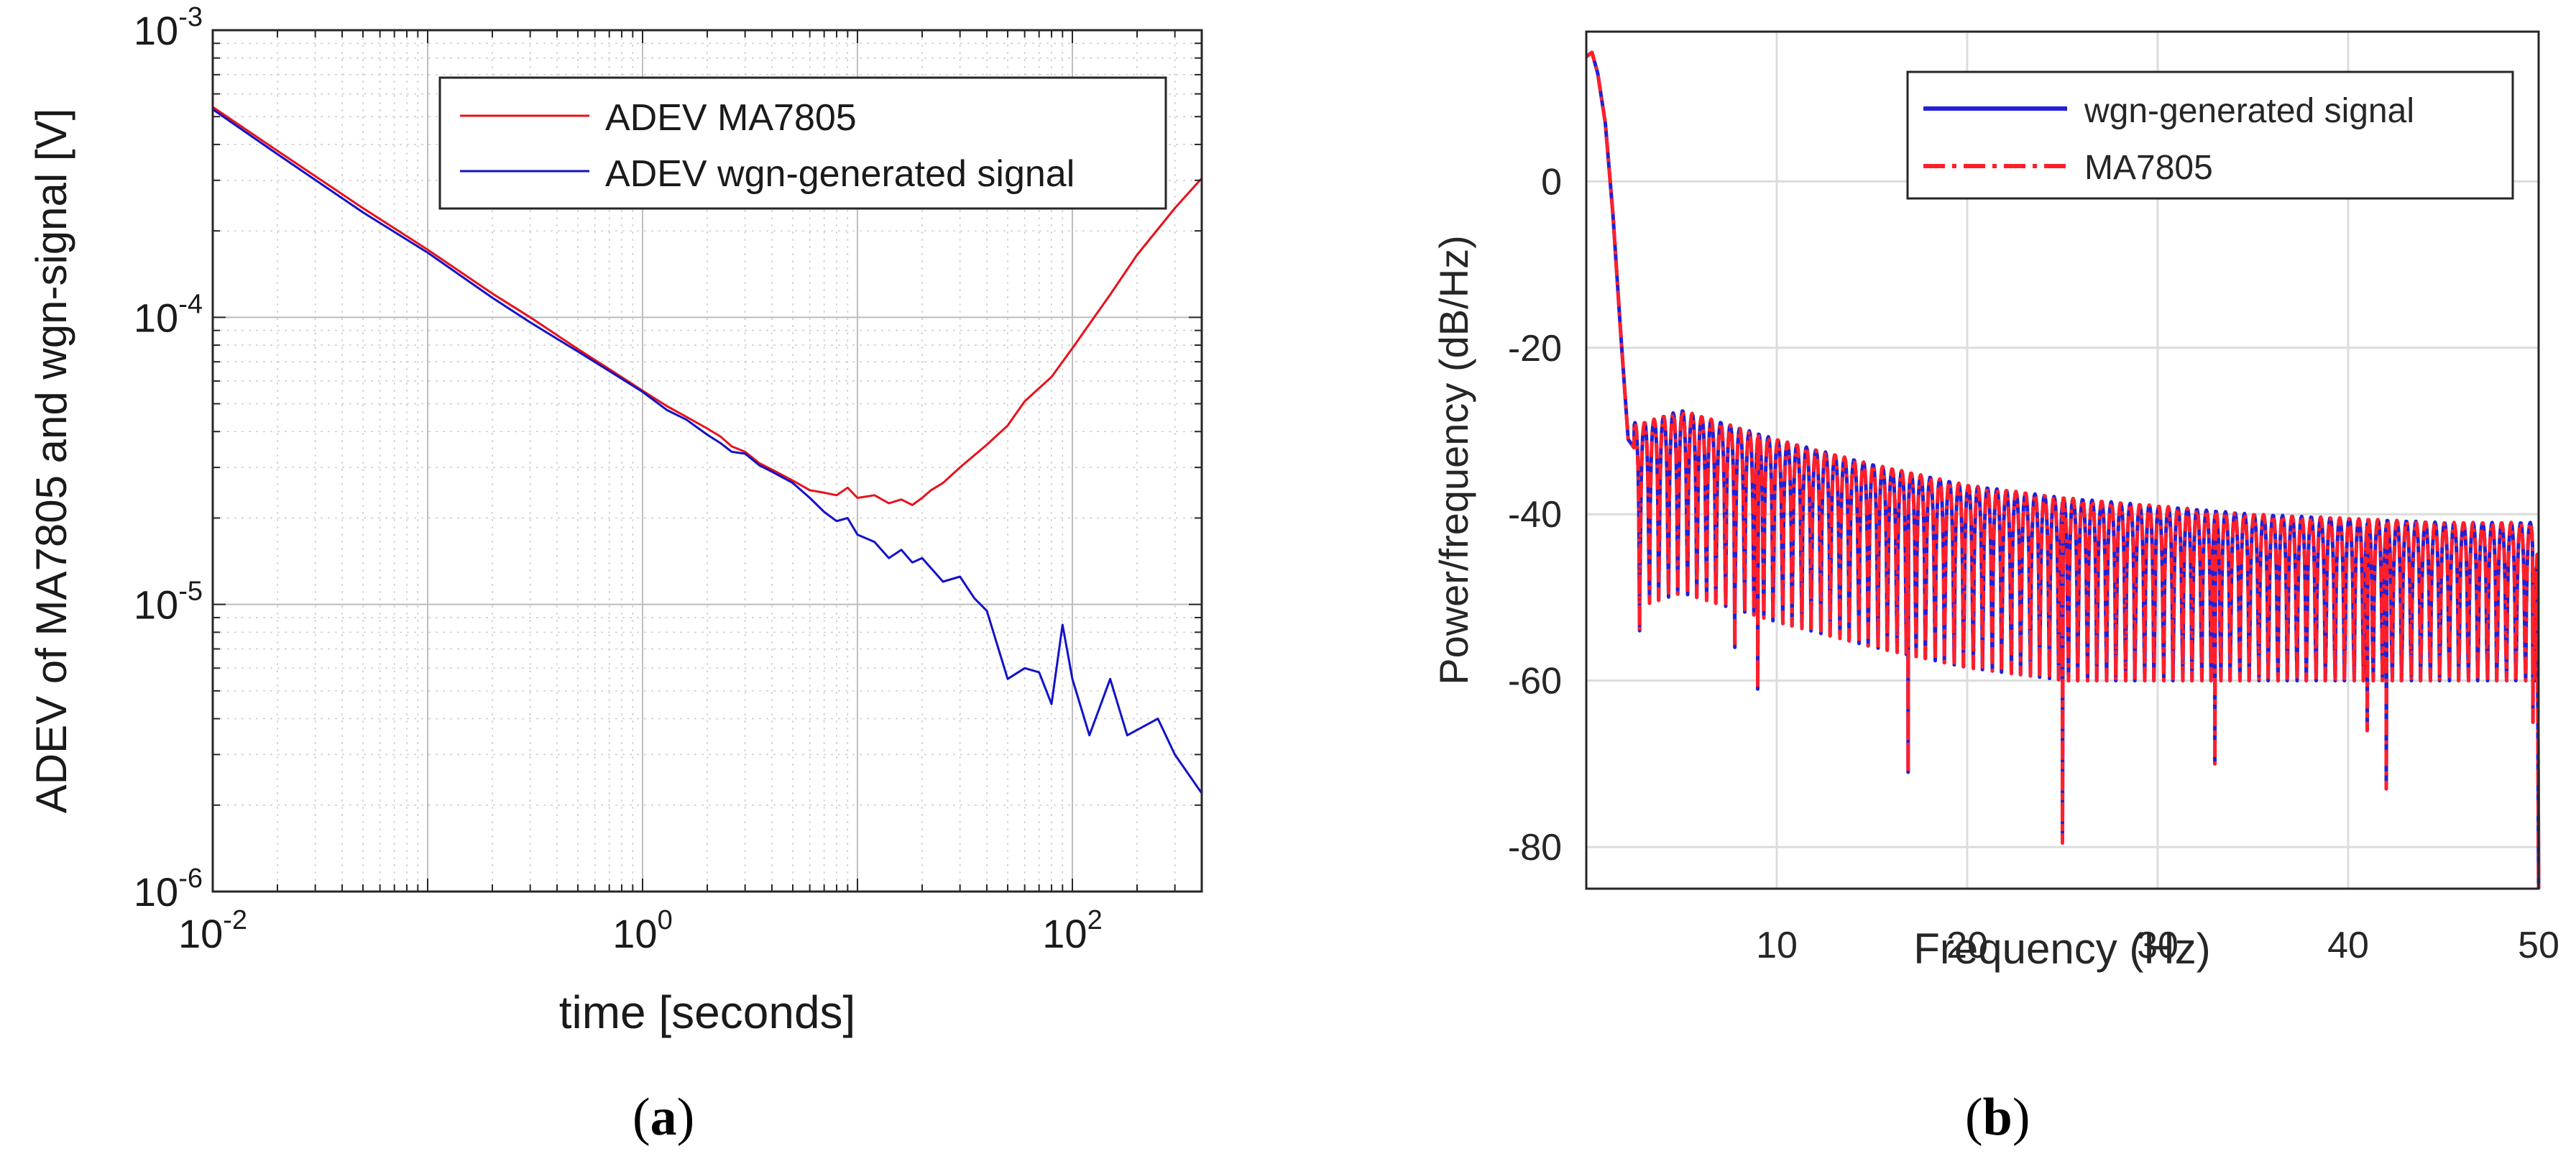 Image resolution: width=2576 pixels, height=1159 pixels. I want to click on panel-a-legend-box, so click(802, 143).